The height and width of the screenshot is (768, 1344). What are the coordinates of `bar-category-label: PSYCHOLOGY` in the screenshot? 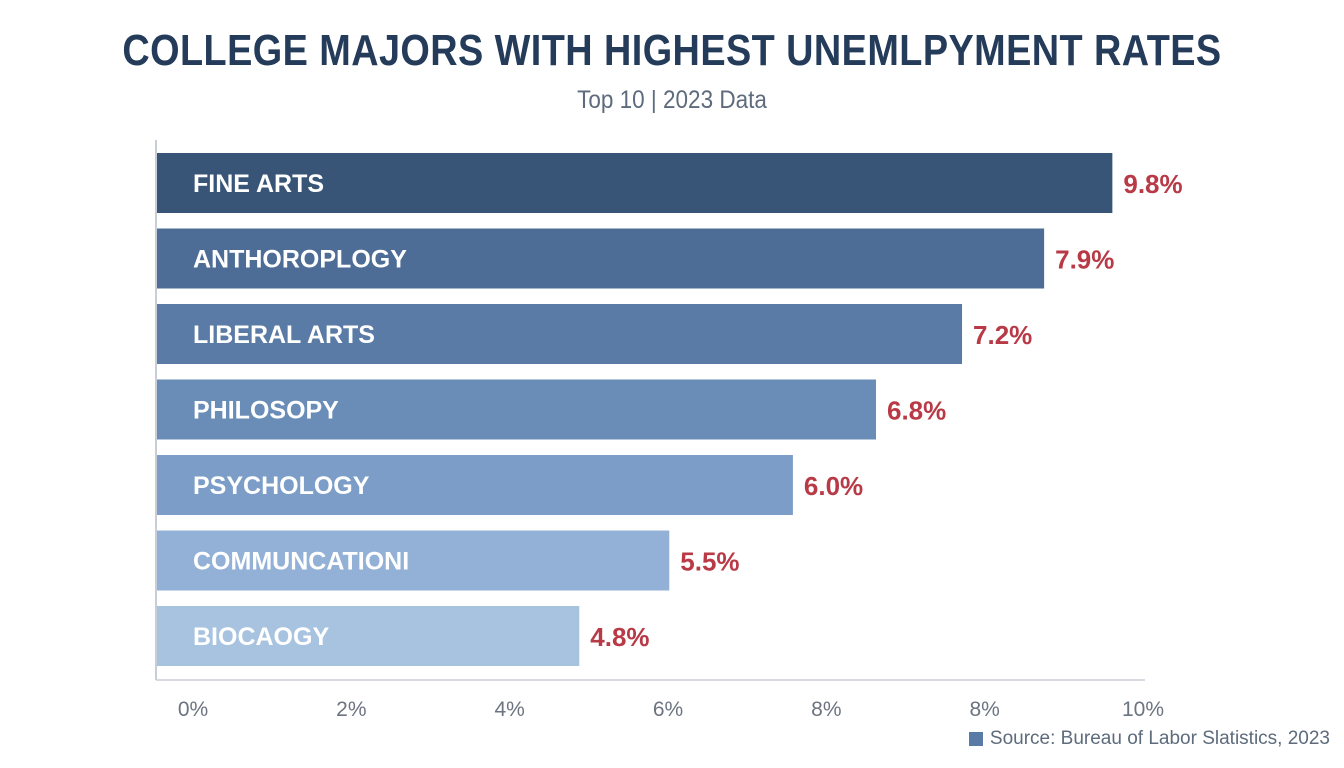 It's located at (281, 486).